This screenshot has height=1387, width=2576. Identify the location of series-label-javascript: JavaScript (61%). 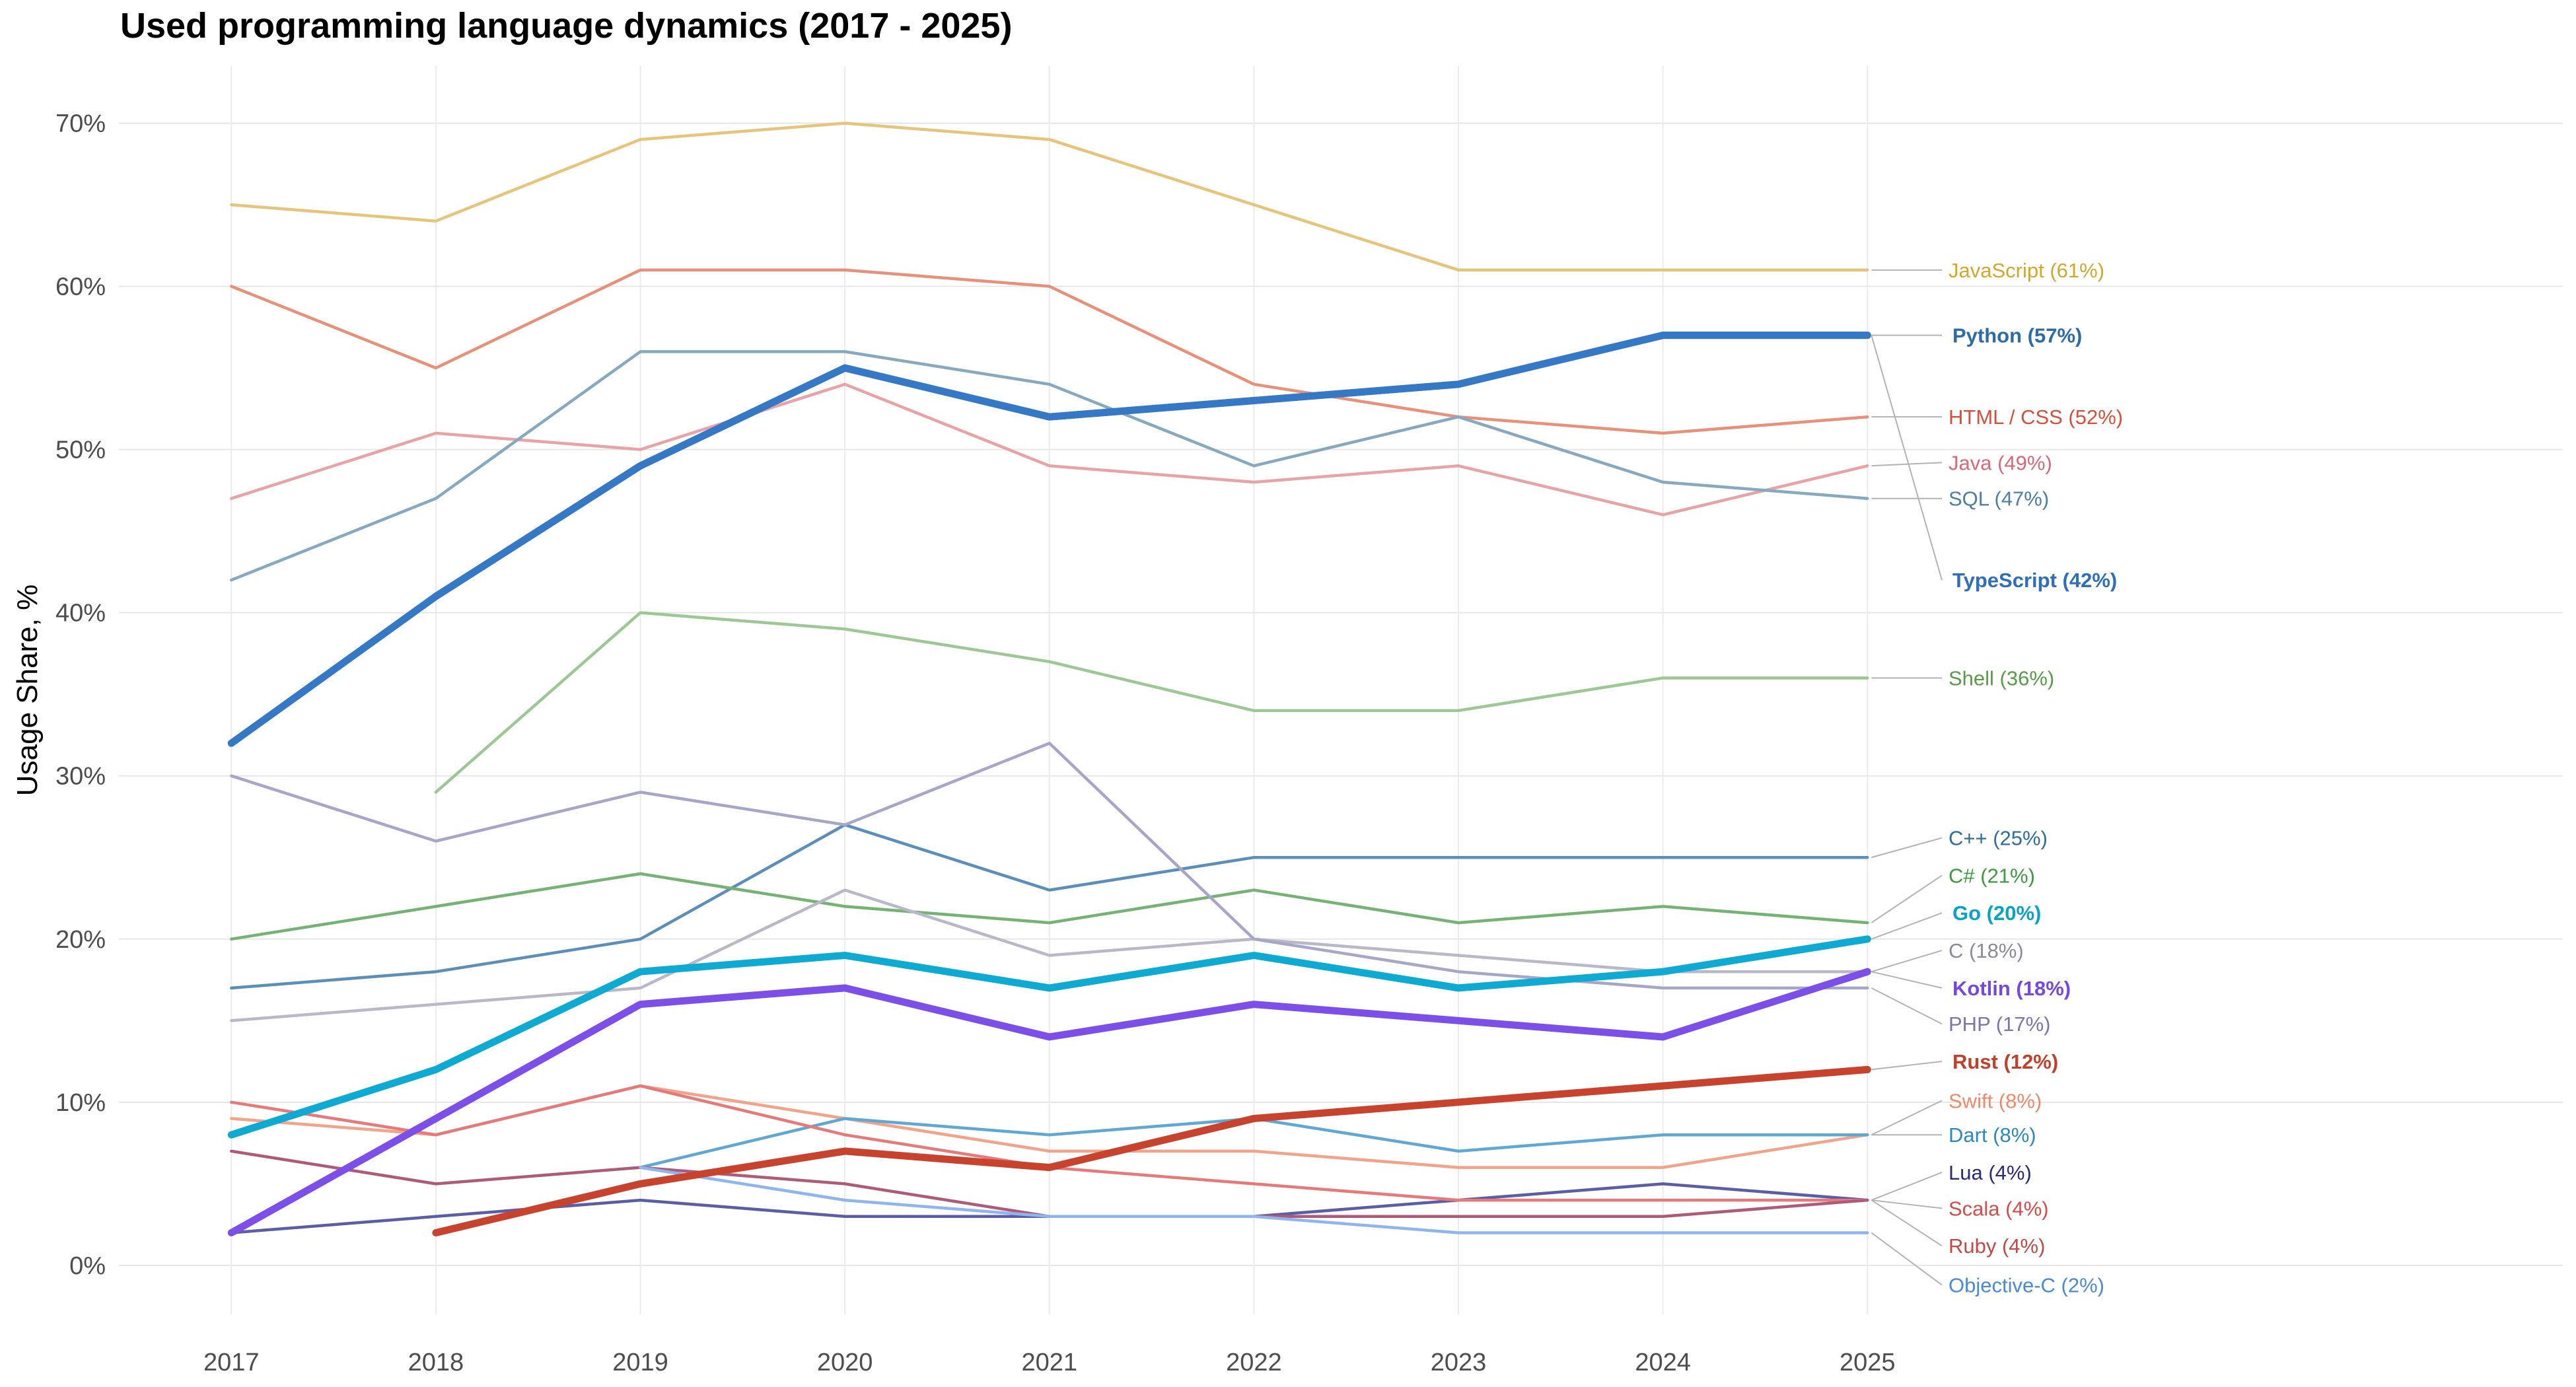
(2027, 270).